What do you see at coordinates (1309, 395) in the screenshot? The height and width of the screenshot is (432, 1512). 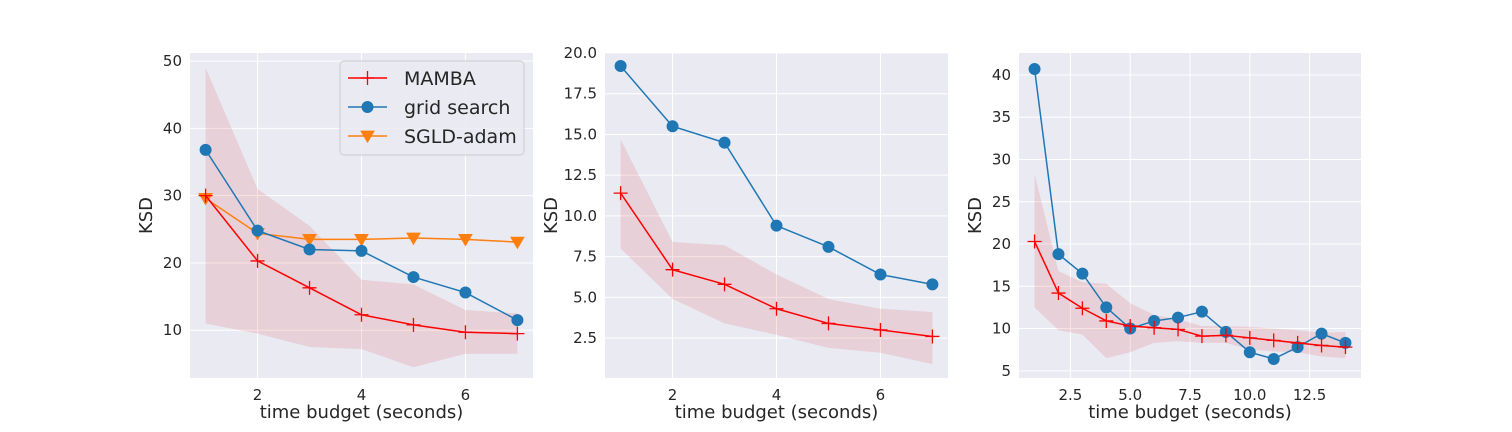 I see `x-tick-label: 12.5` at bounding box center [1309, 395].